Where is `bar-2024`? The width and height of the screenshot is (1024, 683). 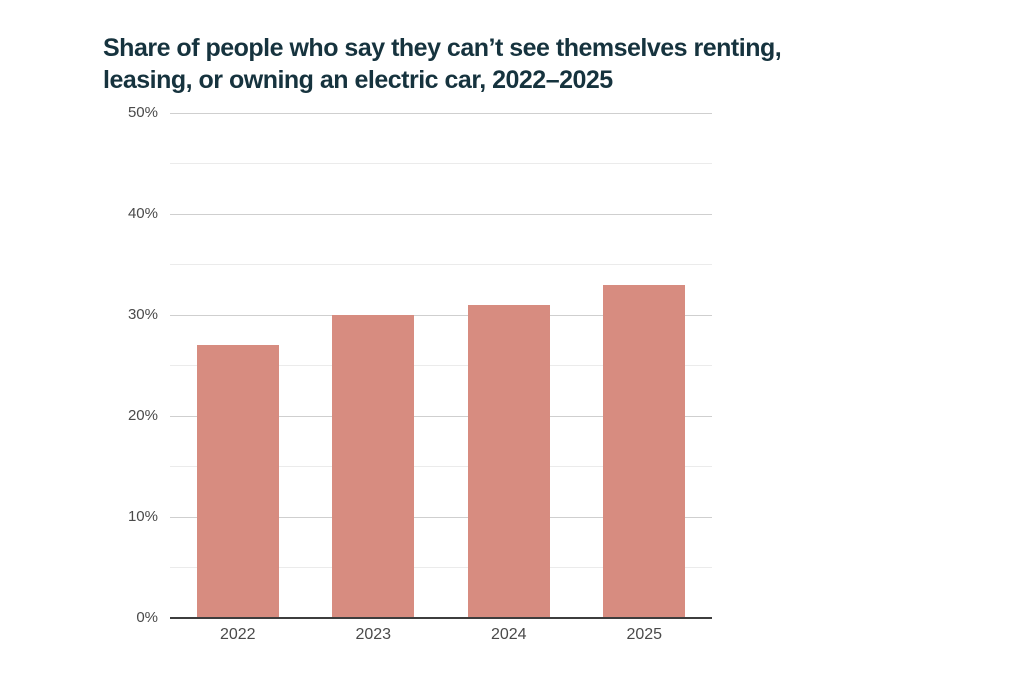 bar-2024 is located at coordinates (508, 461).